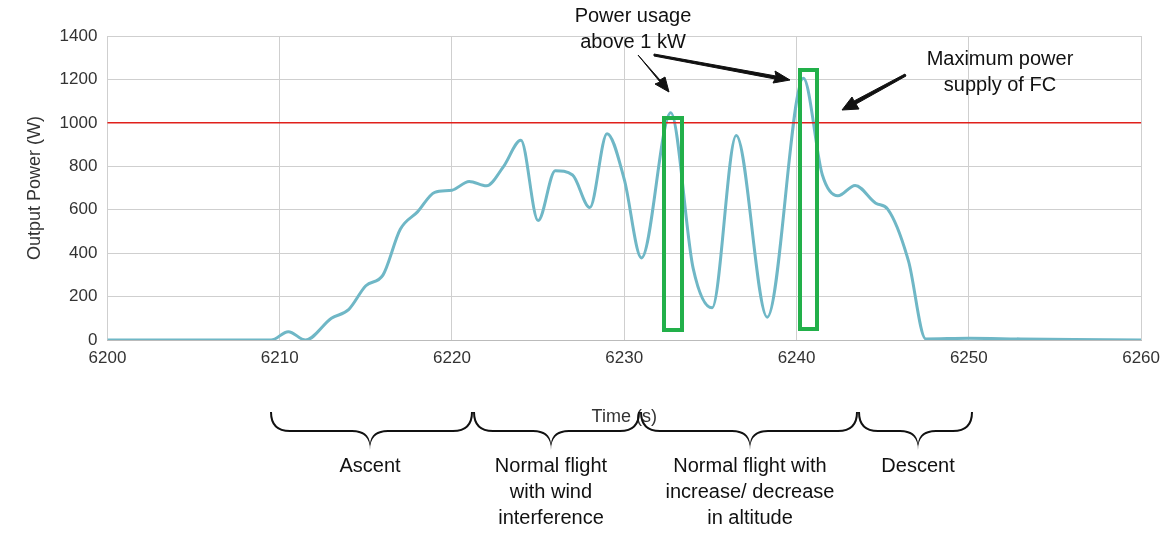 The width and height of the screenshot is (1175, 558). I want to click on x-tick-label: 6260, so click(1141, 357).